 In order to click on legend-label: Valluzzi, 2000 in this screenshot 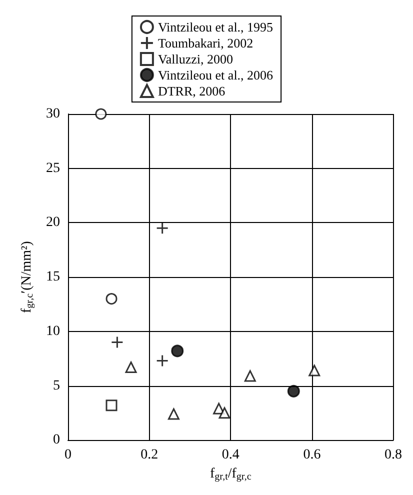, I will do `click(196, 59)`.